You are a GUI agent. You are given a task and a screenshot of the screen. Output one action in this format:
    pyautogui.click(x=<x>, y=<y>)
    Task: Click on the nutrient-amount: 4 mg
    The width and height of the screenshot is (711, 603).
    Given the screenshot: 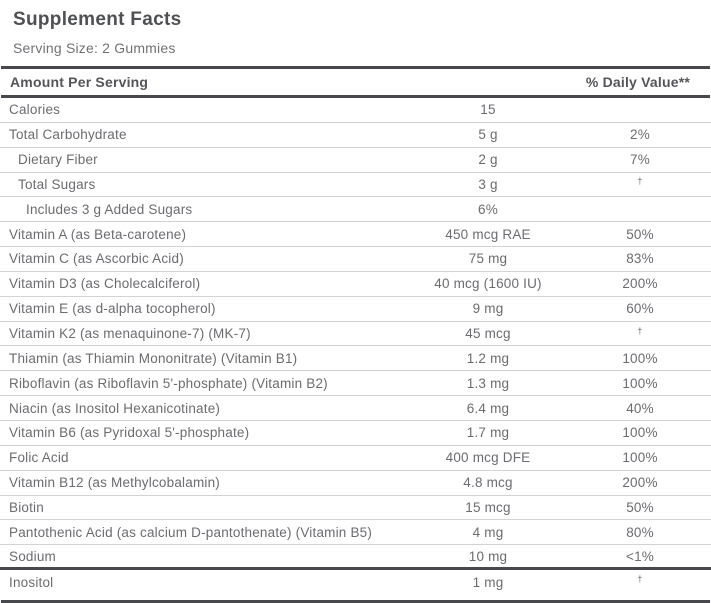 What is the action you would take?
    pyautogui.click(x=488, y=532)
    